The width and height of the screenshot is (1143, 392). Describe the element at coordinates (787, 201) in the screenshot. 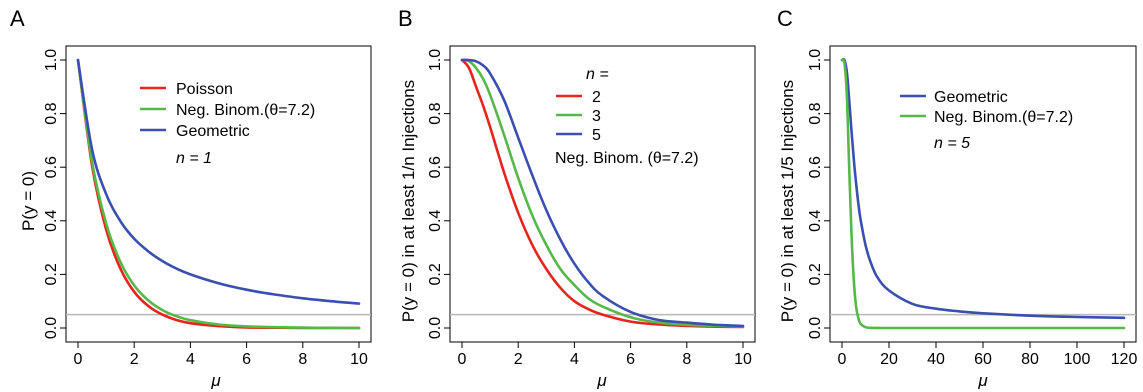

I see `y-axis-title: P(y = 0) in at least 1/5 Injections` at that location.